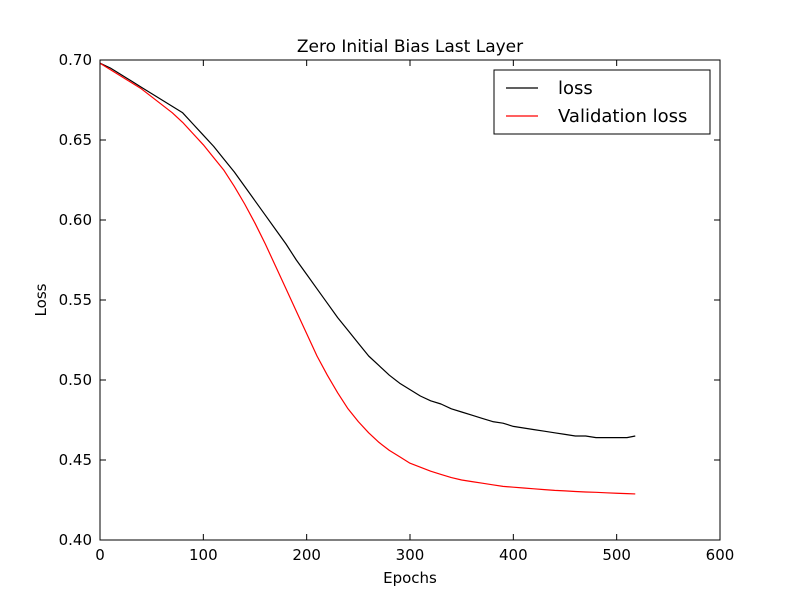  I want to click on y-tick-label: 0.55, so click(75, 300).